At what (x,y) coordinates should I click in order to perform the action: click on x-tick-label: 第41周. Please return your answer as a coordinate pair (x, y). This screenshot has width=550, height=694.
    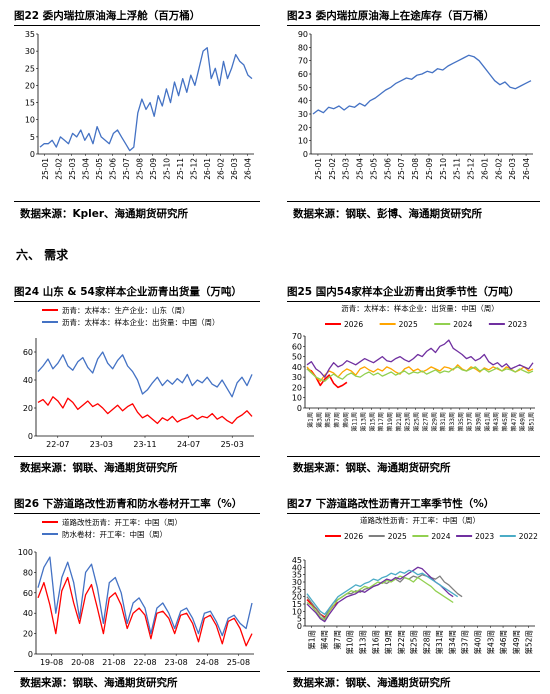
    Looking at the image, I should click on (487, 422).